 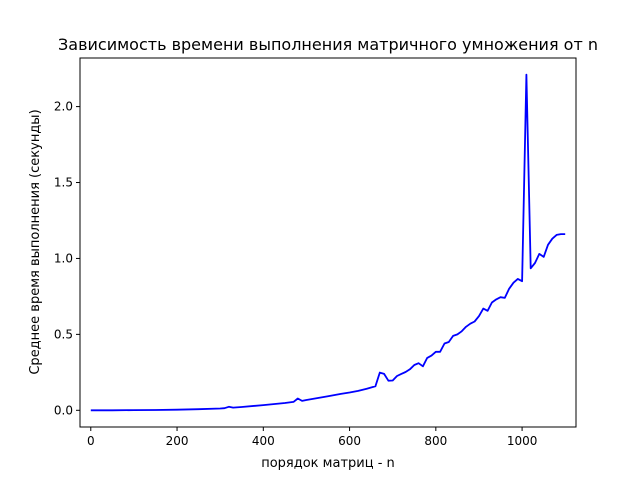 I want to click on y-axis: 0.0 0.5 1.0 1.5 2.0, so click(x=67, y=258).